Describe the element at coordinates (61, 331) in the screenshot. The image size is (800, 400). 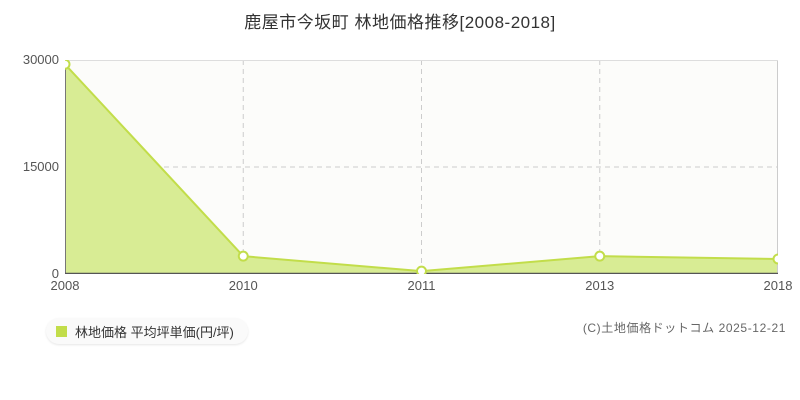
I see `legend-color-swatch` at that location.